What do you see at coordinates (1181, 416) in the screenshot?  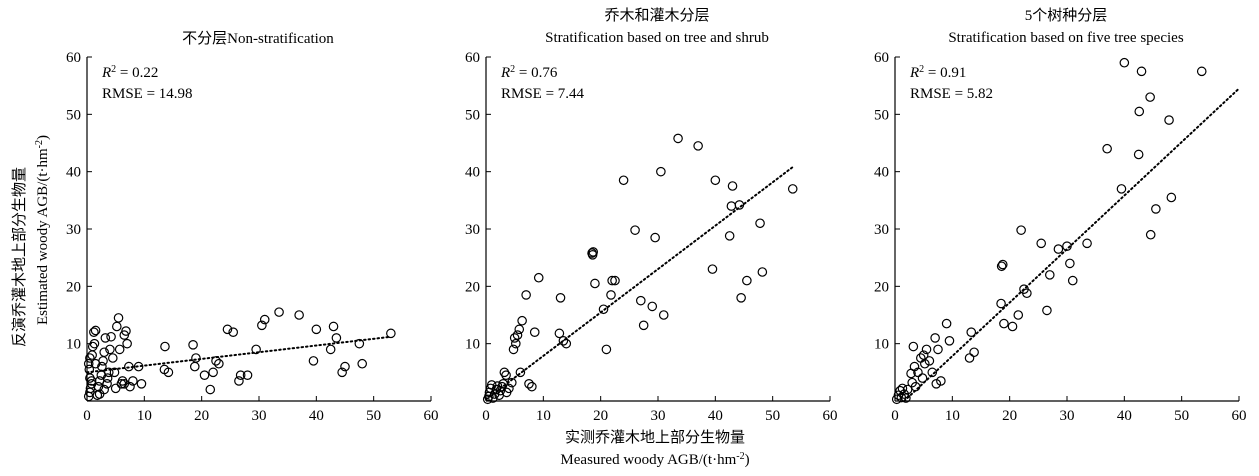 I see `x-tick-label: 50` at bounding box center [1181, 416].